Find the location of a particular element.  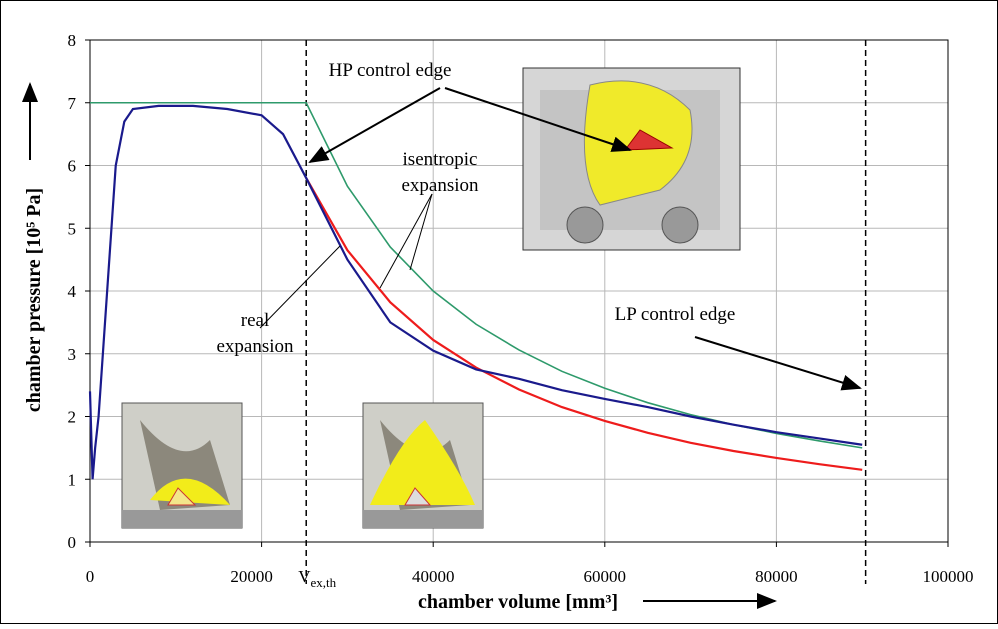

x-axis-label: chamber volume [mm³] is located at coordinates (518, 602).